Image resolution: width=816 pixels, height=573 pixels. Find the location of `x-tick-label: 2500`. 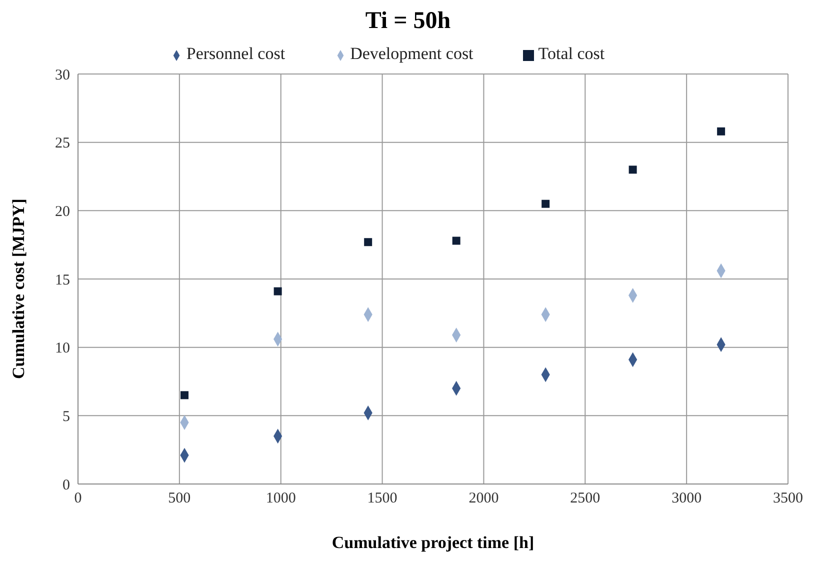

x-tick-label: 2500 is located at coordinates (585, 498).